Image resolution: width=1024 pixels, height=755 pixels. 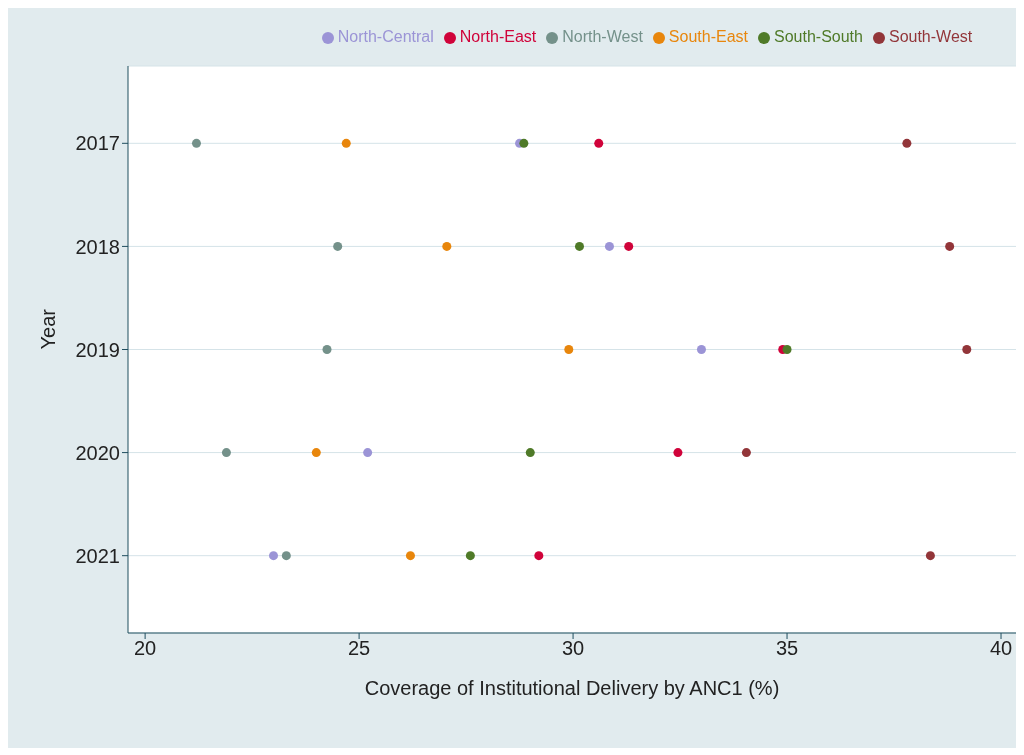 What do you see at coordinates (48, 329) in the screenshot?
I see `y-axis-title: Year` at bounding box center [48, 329].